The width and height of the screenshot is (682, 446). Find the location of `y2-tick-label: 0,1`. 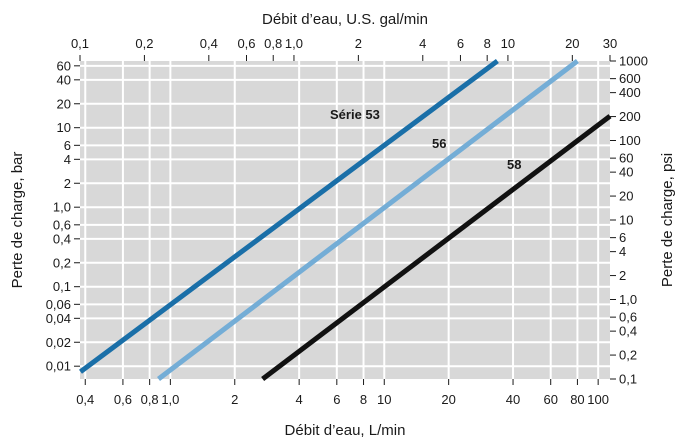

y2-tick-label: 0,1 is located at coordinates (628, 379).